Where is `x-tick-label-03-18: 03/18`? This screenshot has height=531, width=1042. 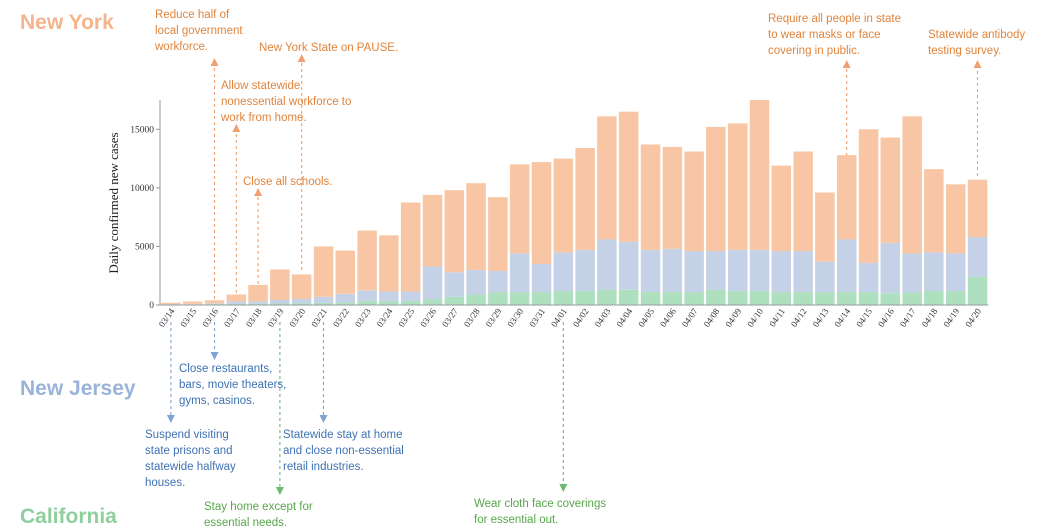
x-tick-label-03-18: 03/18 is located at coordinates (254, 317).